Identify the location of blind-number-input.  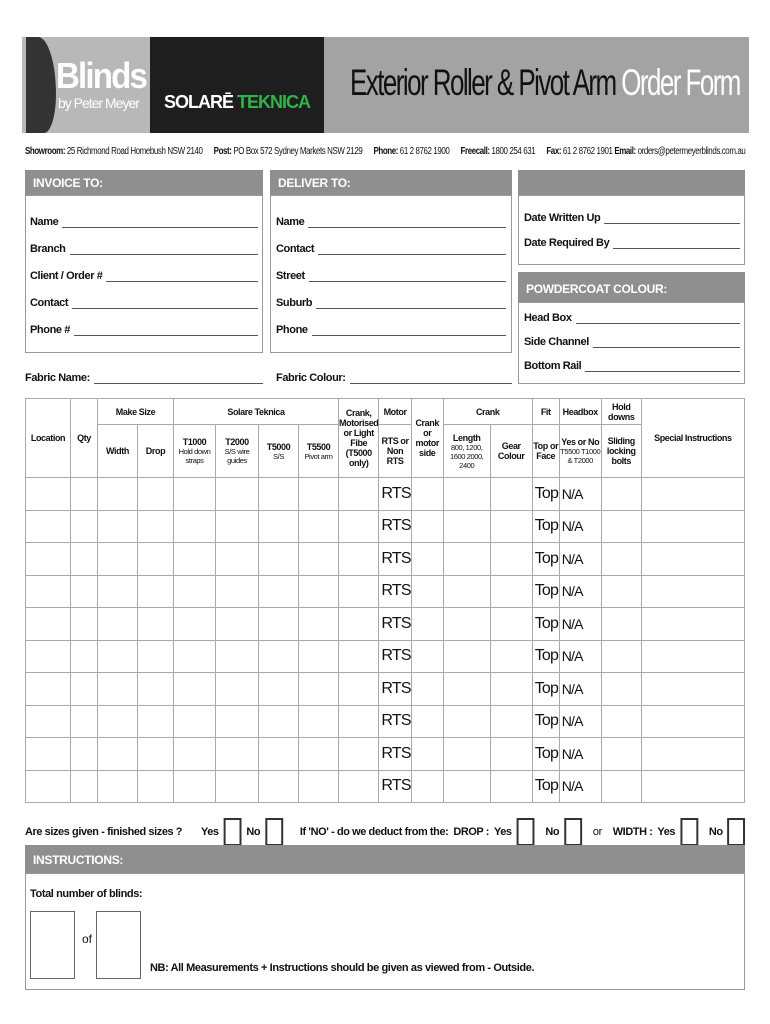
(52, 945).